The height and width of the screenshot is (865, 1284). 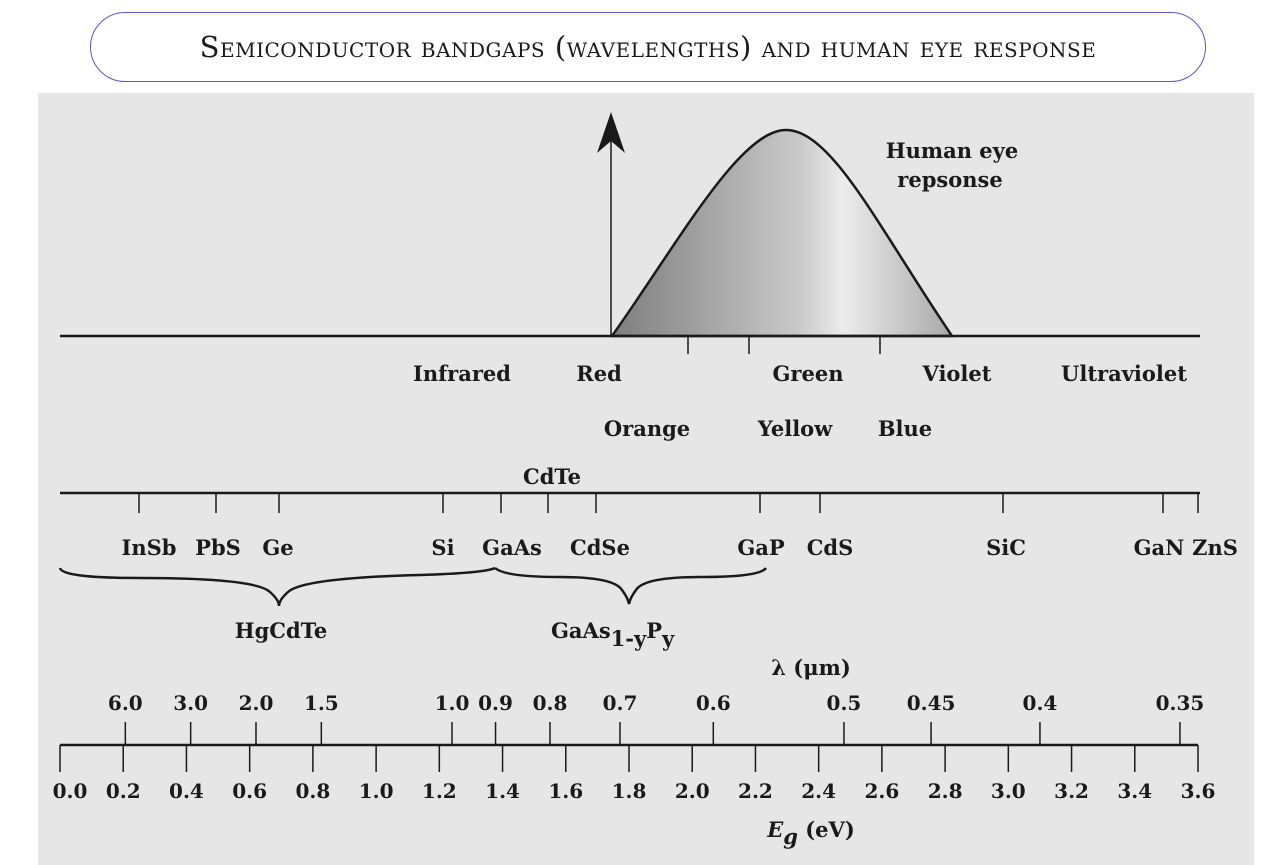 What do you see at coordinates (565, 791) in the screenshot?
I see `energy-tick-label: 1.6` at bounding box center [565, 791].